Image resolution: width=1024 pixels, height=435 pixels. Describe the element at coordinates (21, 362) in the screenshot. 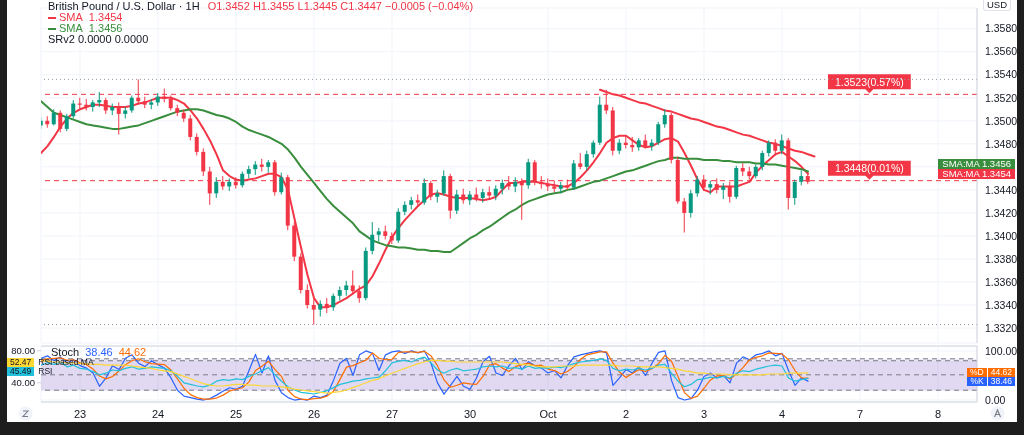

I see `text: 52.47` at that location.